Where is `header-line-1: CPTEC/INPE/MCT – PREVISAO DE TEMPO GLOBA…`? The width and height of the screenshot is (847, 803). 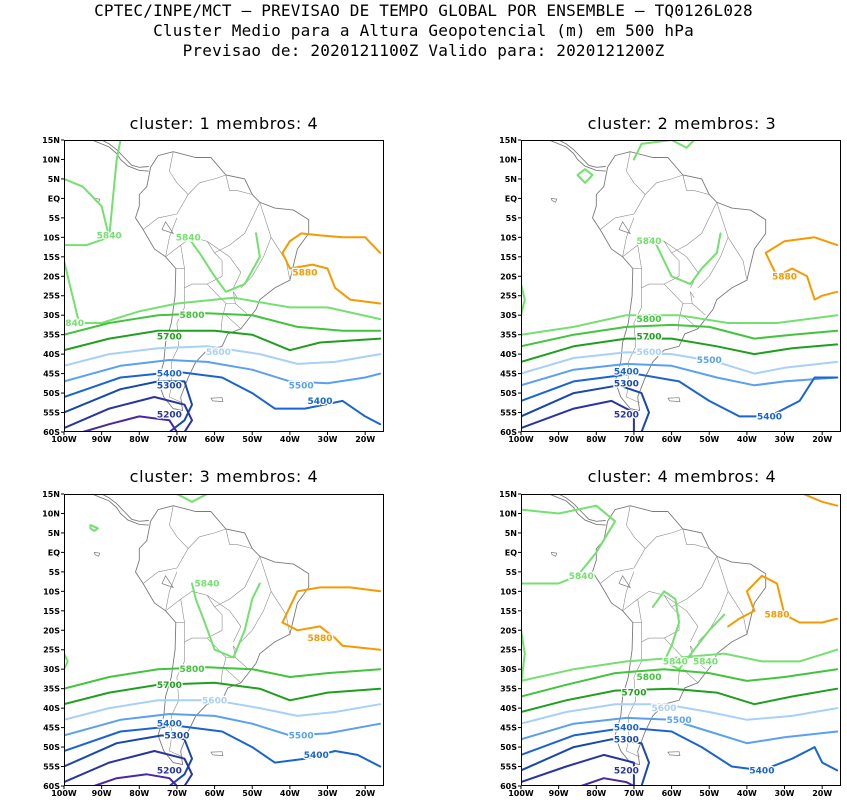 header-line-1: CPTEC/INPE/MCT – PREVISAO DE TEMPO GLOBA… is located at coordinates (423, 10).